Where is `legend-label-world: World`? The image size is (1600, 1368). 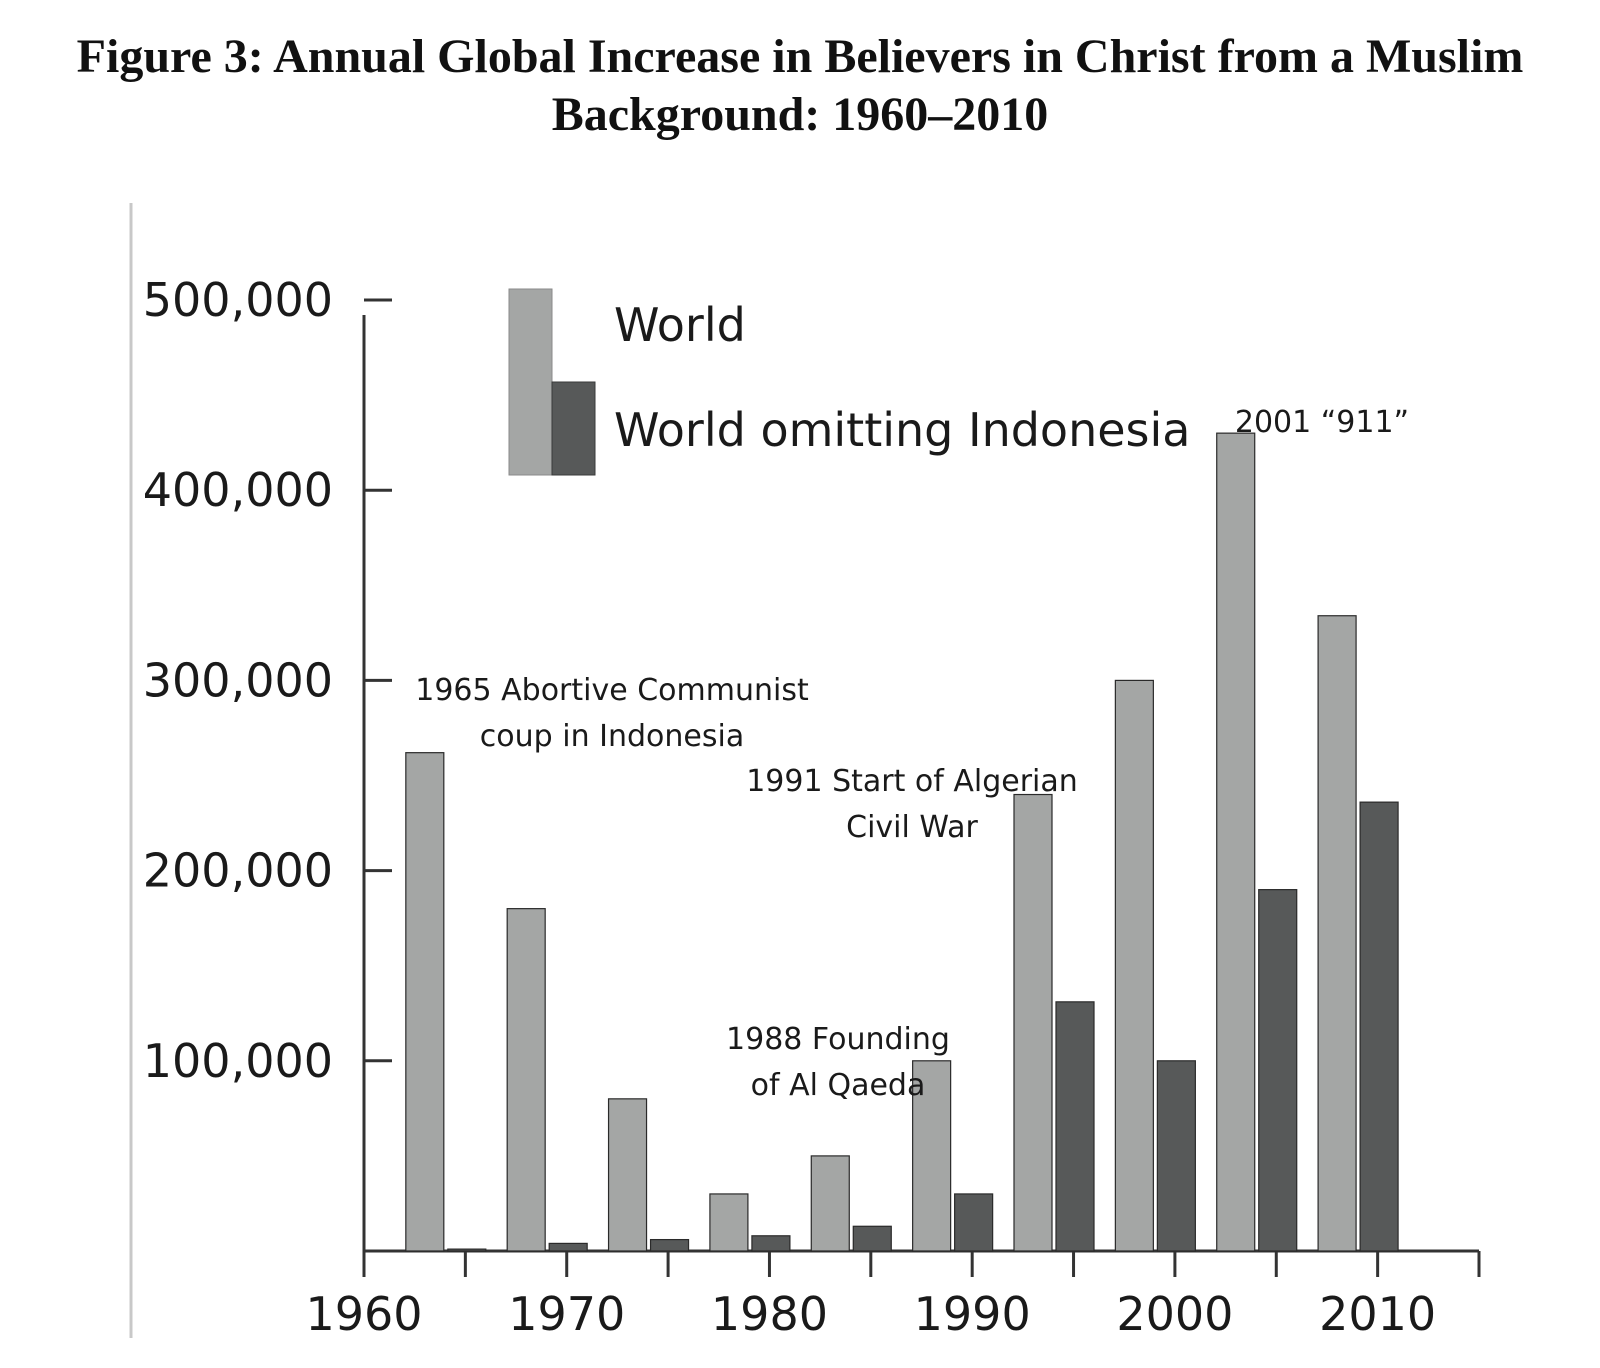 legend-label-world: World is located at coordinates (680, 325).